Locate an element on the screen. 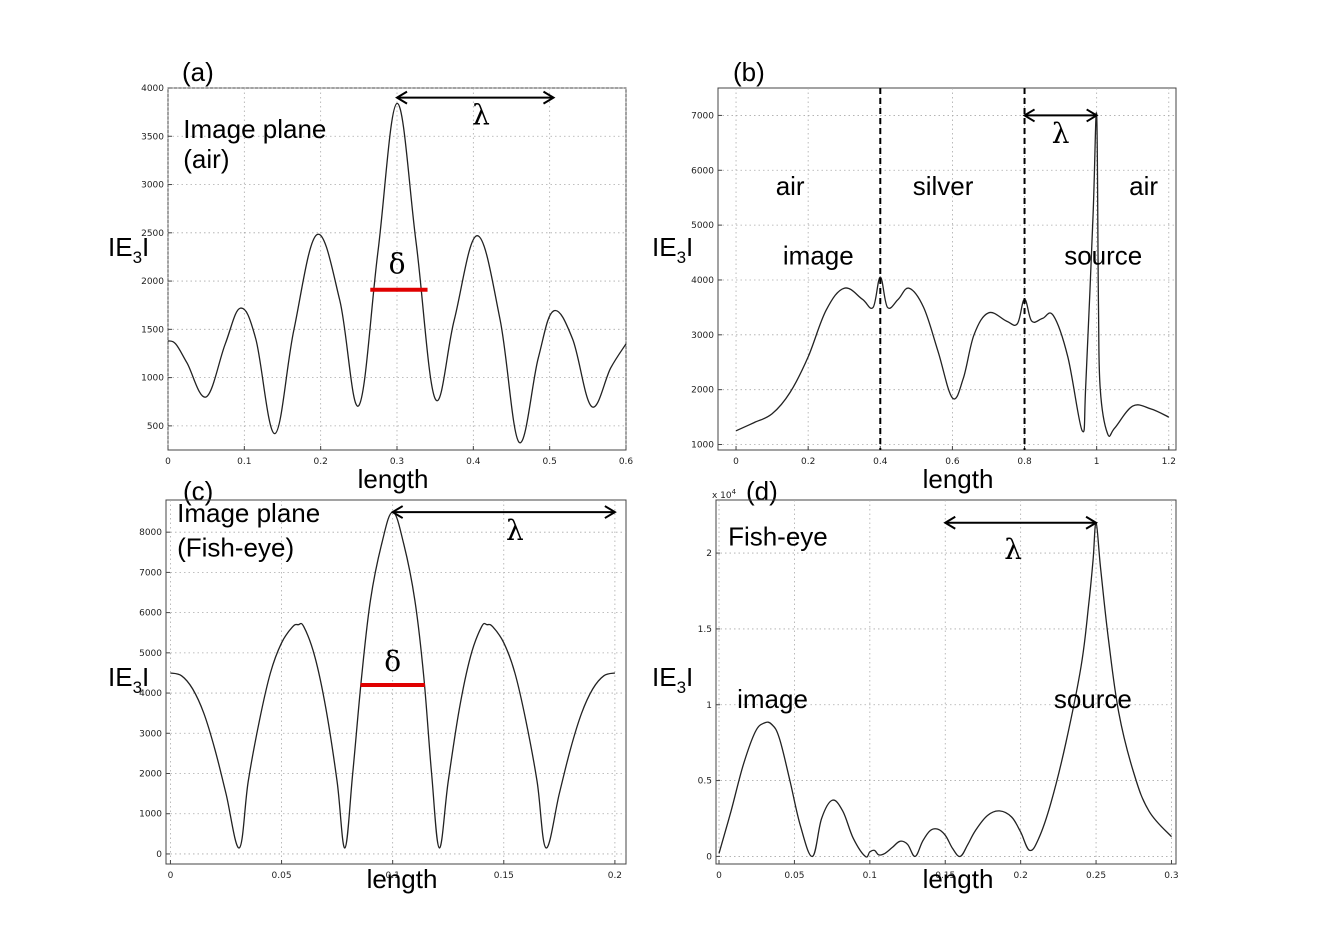 Image resolution: width=1333 pixels, height=942 pixels. panel-a-ytick-label-5: 3000 is located at coordinates (152, 186).